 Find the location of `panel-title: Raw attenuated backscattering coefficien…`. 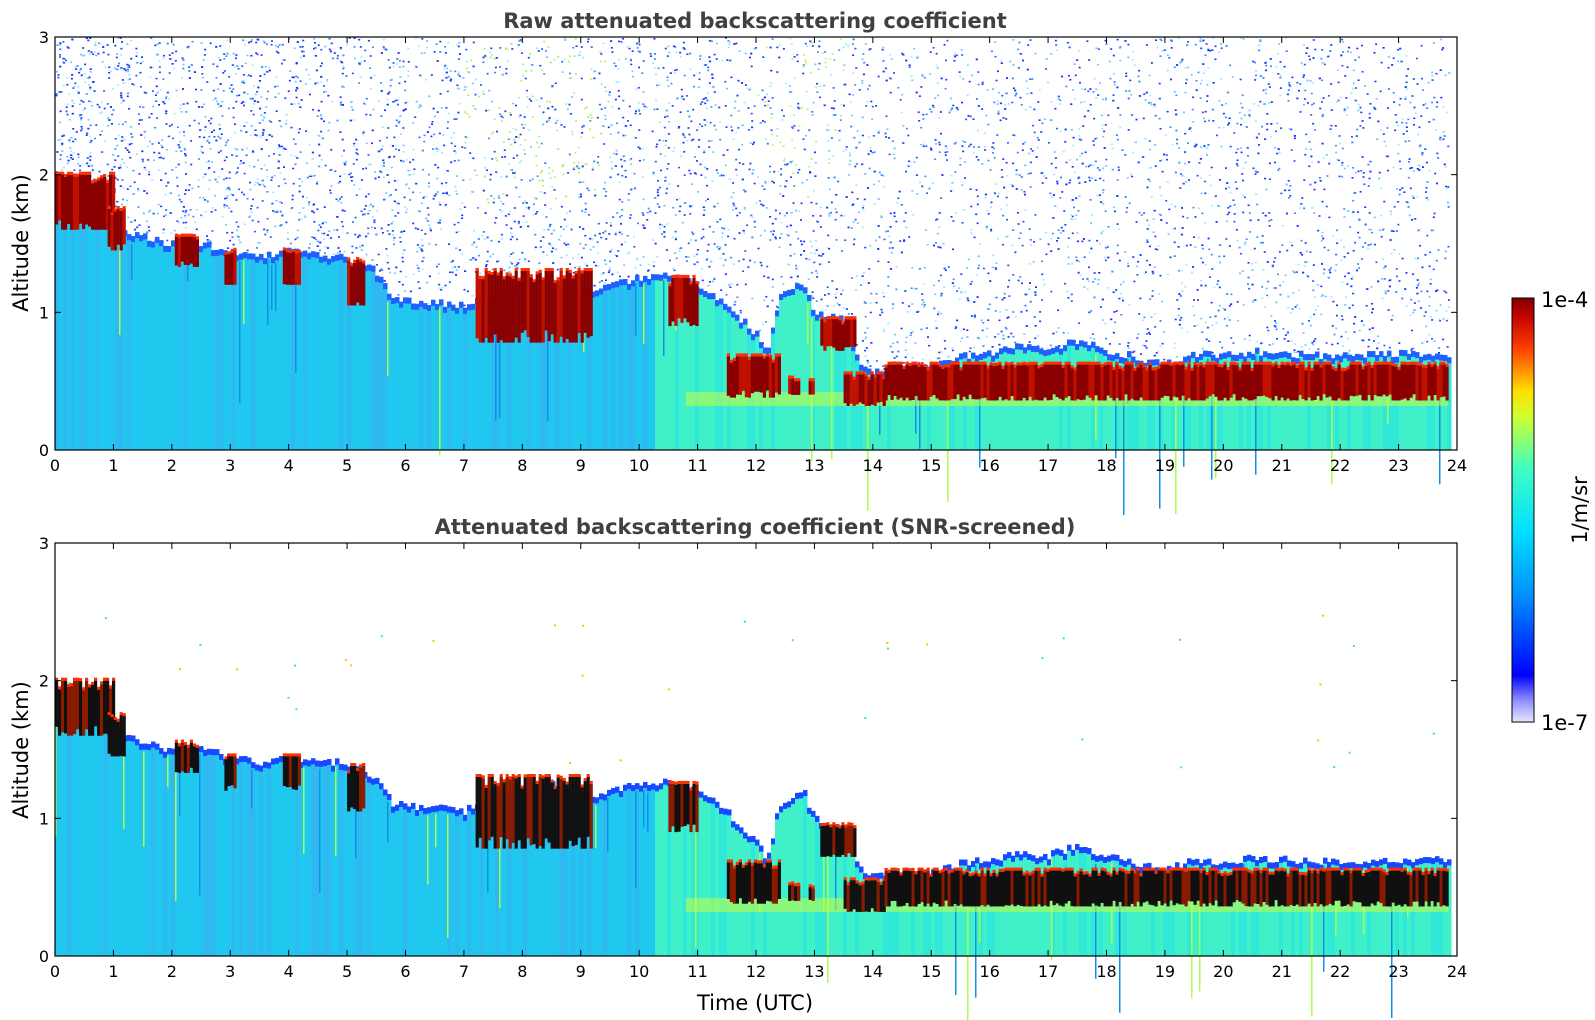

panel-title: Raw attenuated backscattering coefficien… is located at coordinates (755, 21).